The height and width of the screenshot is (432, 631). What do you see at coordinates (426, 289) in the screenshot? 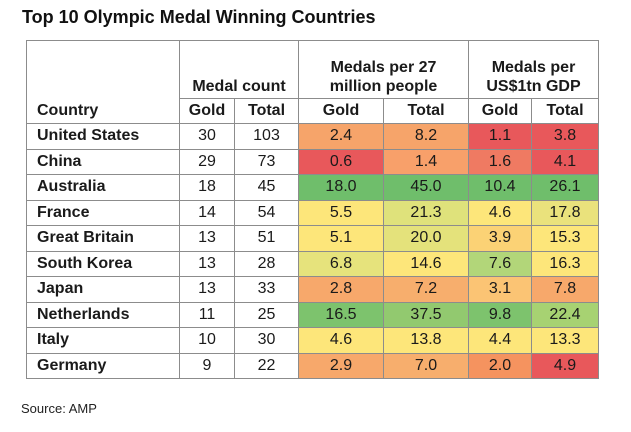
I see `per-people-total-cell: 7.2` at bounding box center [426, 289].